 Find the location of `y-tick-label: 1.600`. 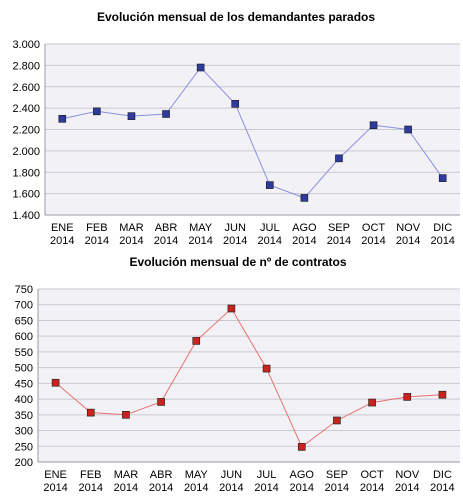

y-tick-label: 1.600 is located at coordinates (26, 195).